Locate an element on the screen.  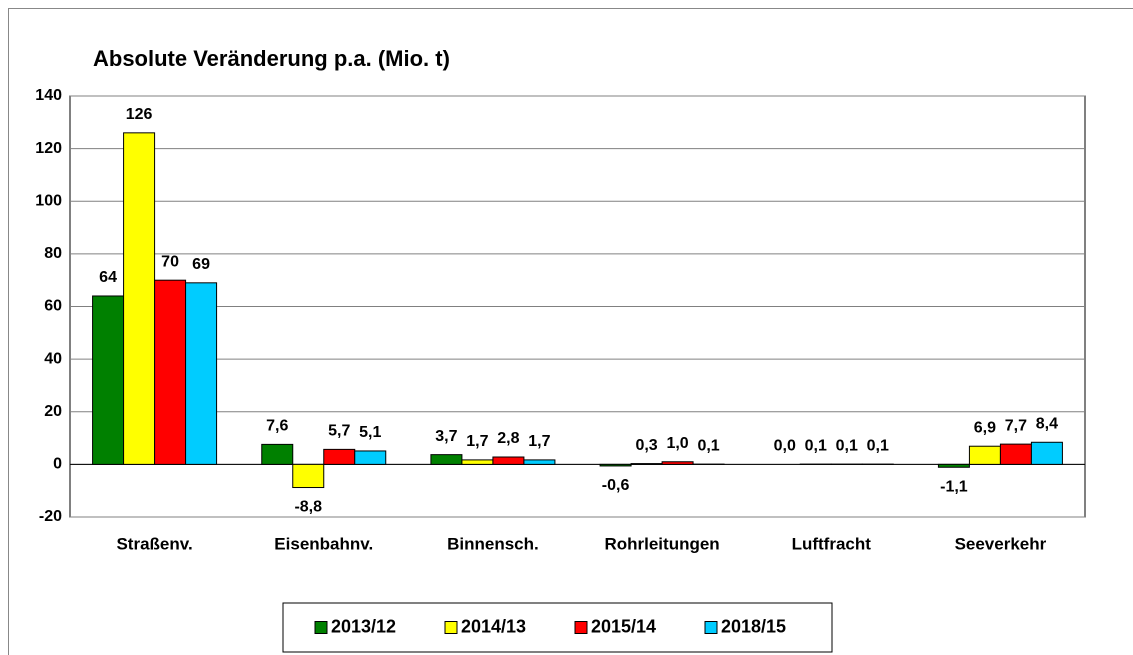
value-label: 8,4 is located at coordinates (1047, 423).